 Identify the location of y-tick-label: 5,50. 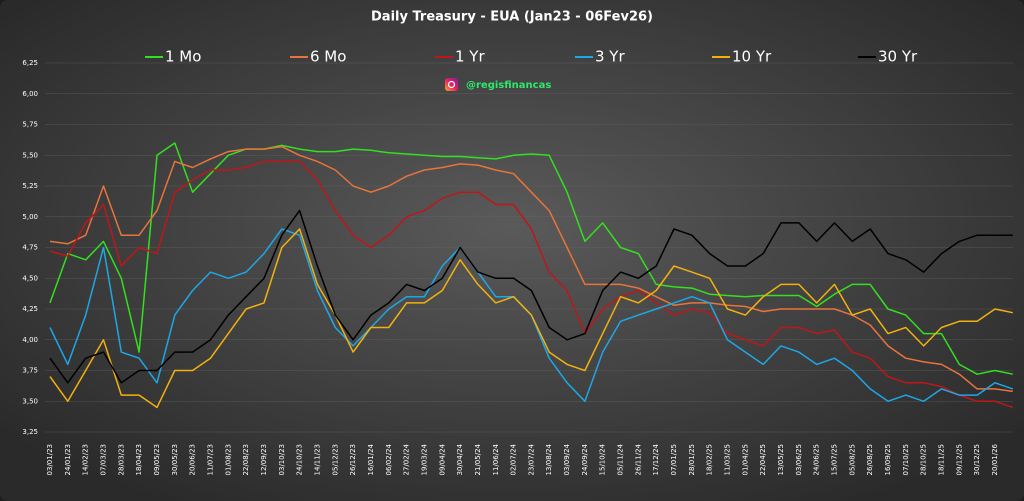
(30, 155).